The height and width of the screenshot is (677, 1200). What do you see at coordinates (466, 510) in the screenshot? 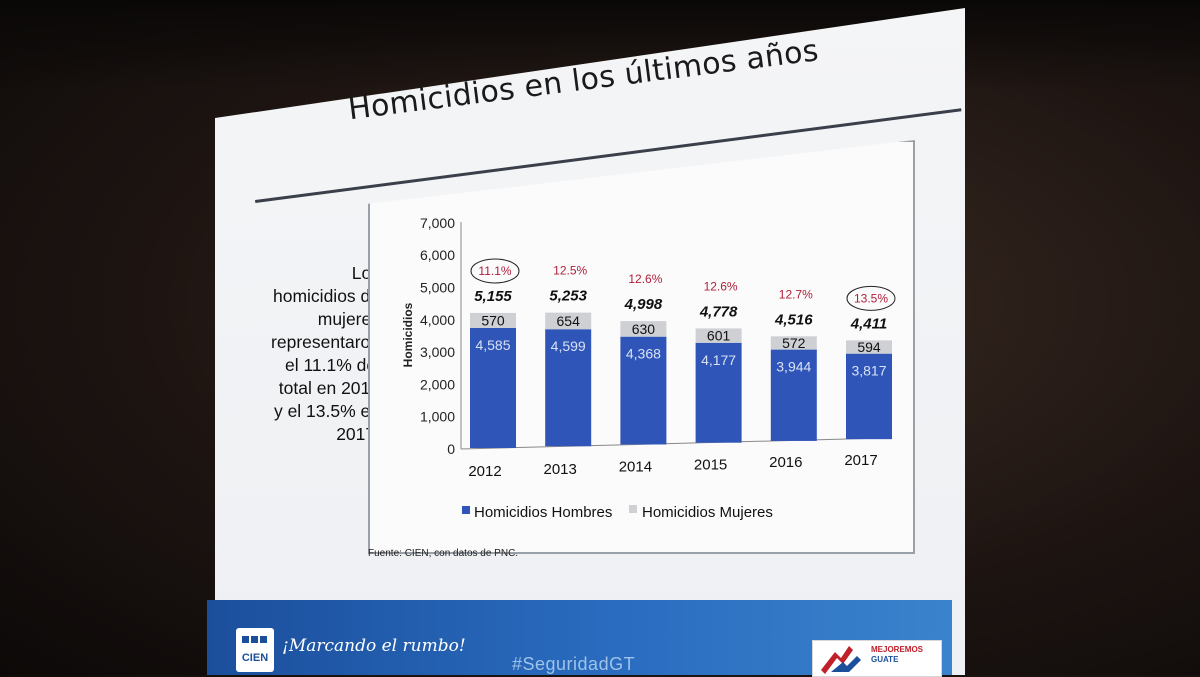
I see `legend-swatch-hombres` at bounding box center [466, 510].